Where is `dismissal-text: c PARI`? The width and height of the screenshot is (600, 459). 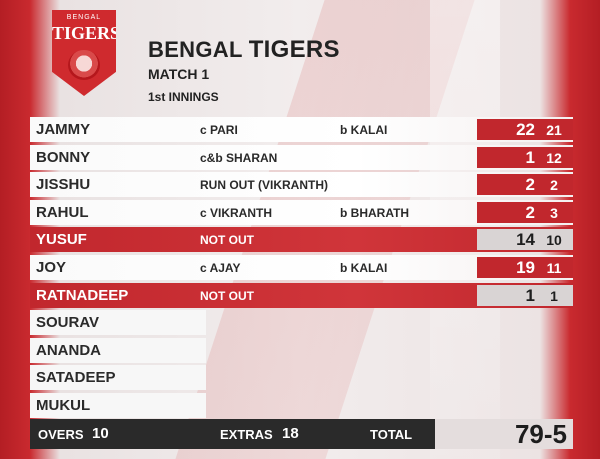 dismissal-text: c PARI is located at coordinates (219, 130).